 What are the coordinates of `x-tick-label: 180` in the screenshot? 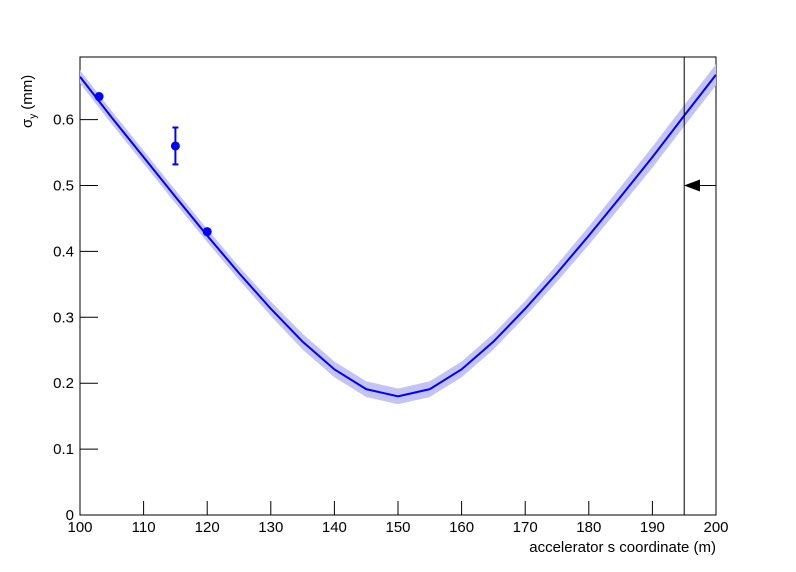 It's located at (588, 527).